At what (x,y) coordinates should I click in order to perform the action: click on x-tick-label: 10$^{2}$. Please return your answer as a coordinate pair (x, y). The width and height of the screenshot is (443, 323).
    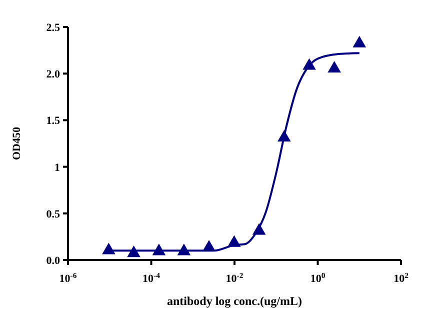
    Looking at the image, I should click on (401, 277).